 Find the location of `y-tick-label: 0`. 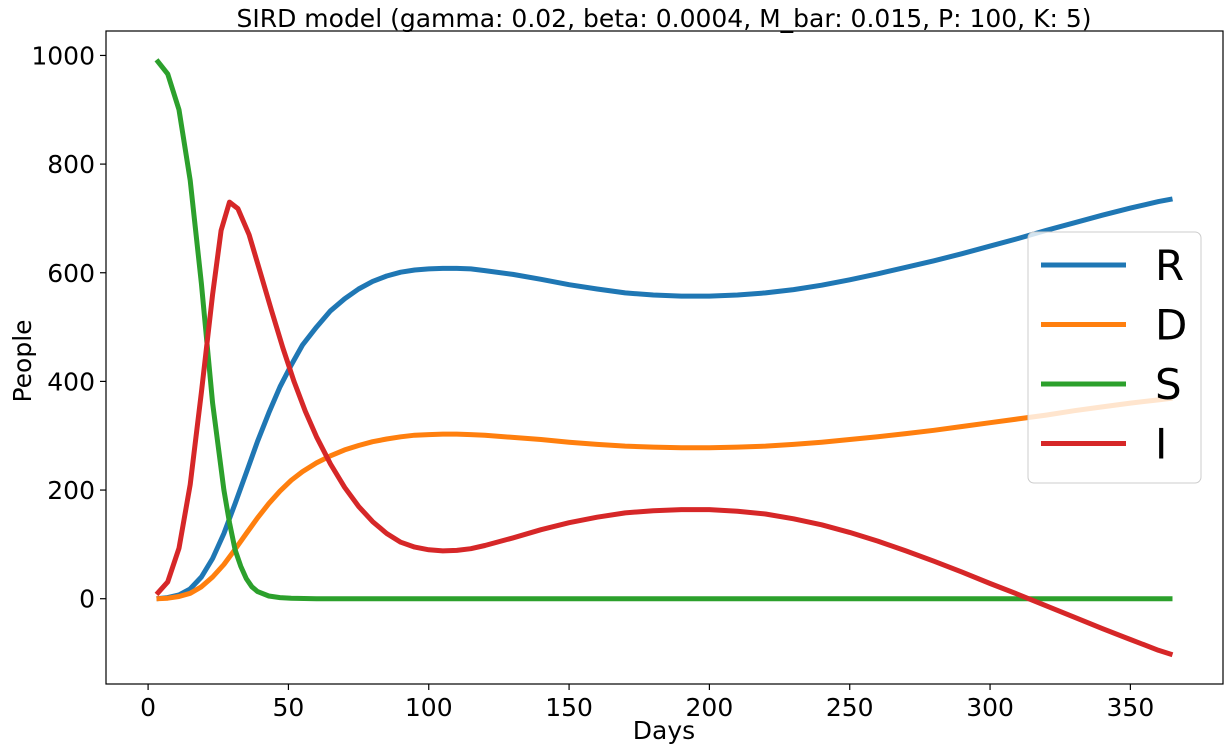

y-tick-label: 0 is located at coordinates (87, 599).